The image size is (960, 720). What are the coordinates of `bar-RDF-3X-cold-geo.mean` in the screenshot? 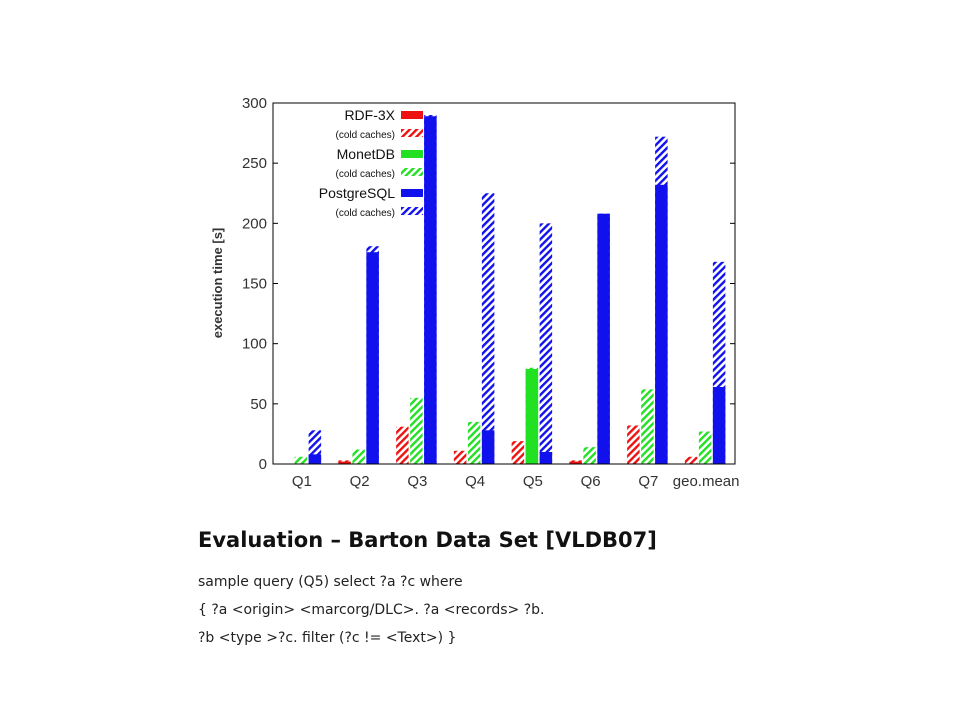 It's located at (691, 460).